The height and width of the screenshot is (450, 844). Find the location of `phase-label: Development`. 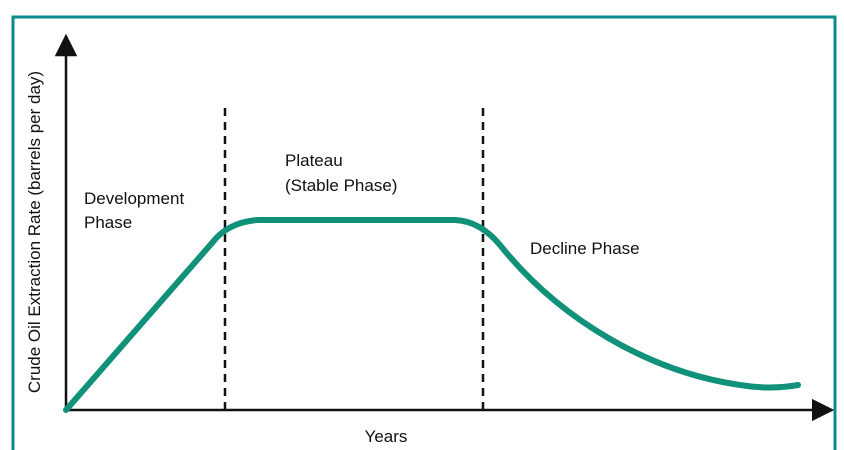

phase-label: Development is located at coordinates (134, 198).